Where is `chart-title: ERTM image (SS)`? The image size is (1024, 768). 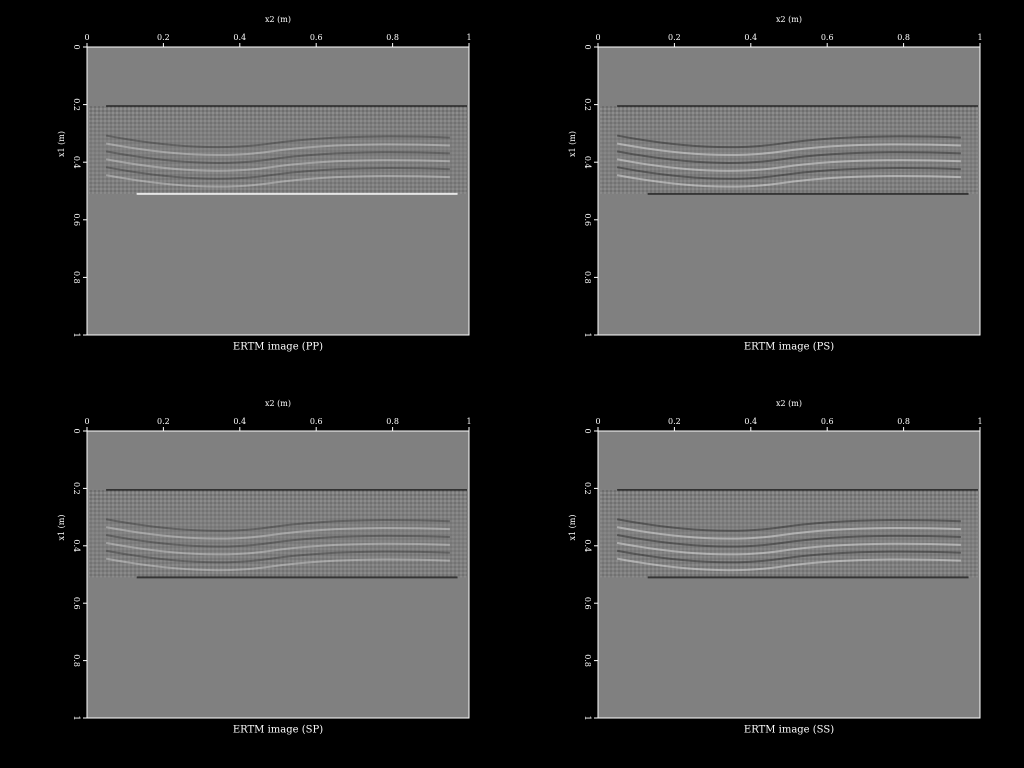 chart-title: ERTM image (SS) is located at coordinates (789, 730).